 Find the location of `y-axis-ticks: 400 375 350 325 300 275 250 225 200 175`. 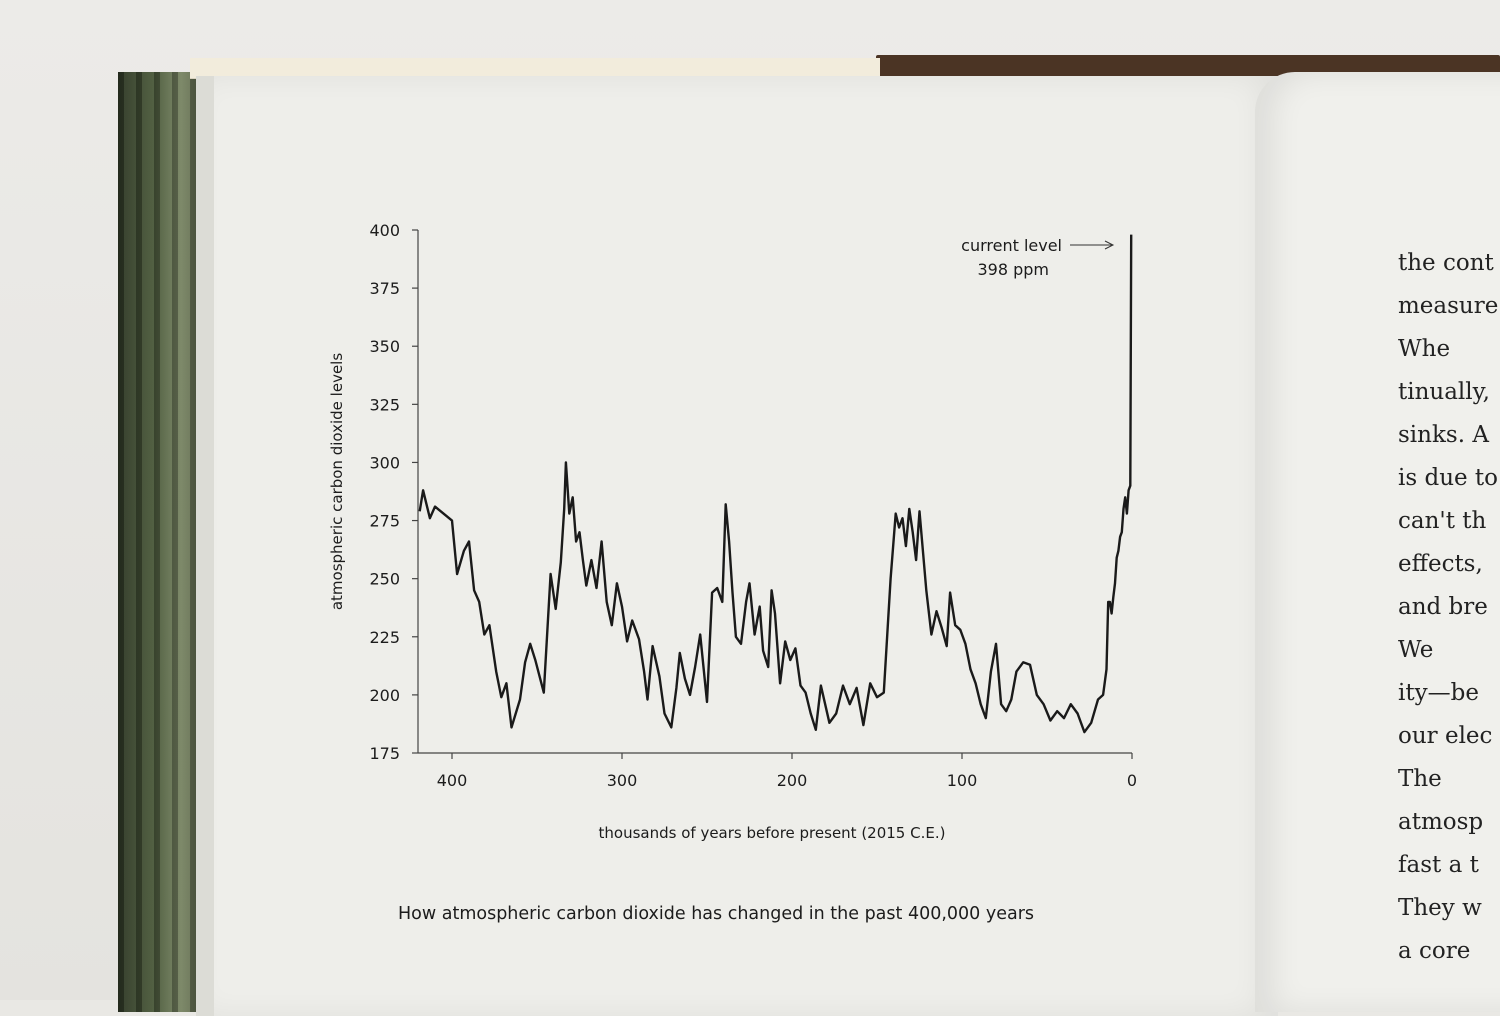

y-axis-ticks: 400 375 350 325 300 275 250 225 200 175 is located at coordinates (393, 492).